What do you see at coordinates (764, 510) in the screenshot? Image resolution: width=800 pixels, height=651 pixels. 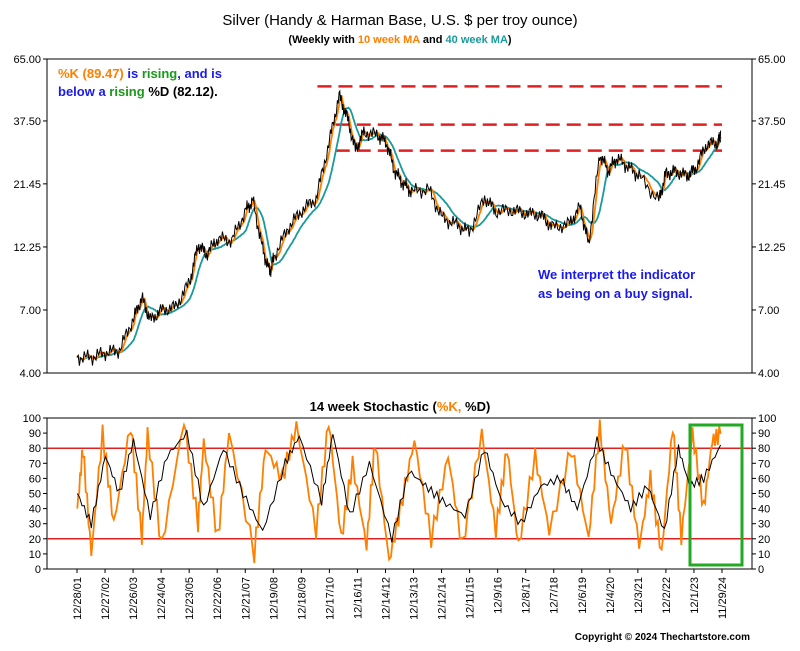 I see `stoch-ytick-label-right: 40` at bounding box center [764, 510].